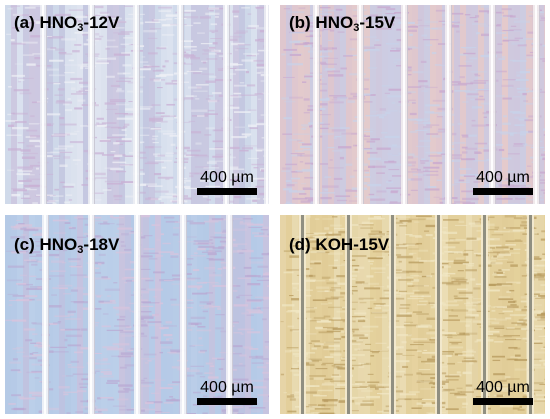 Image resolution: width=550 pixels, height=419 pixels. I want to click on scale-bar-text-a: 400 µm, so click(227, 177).